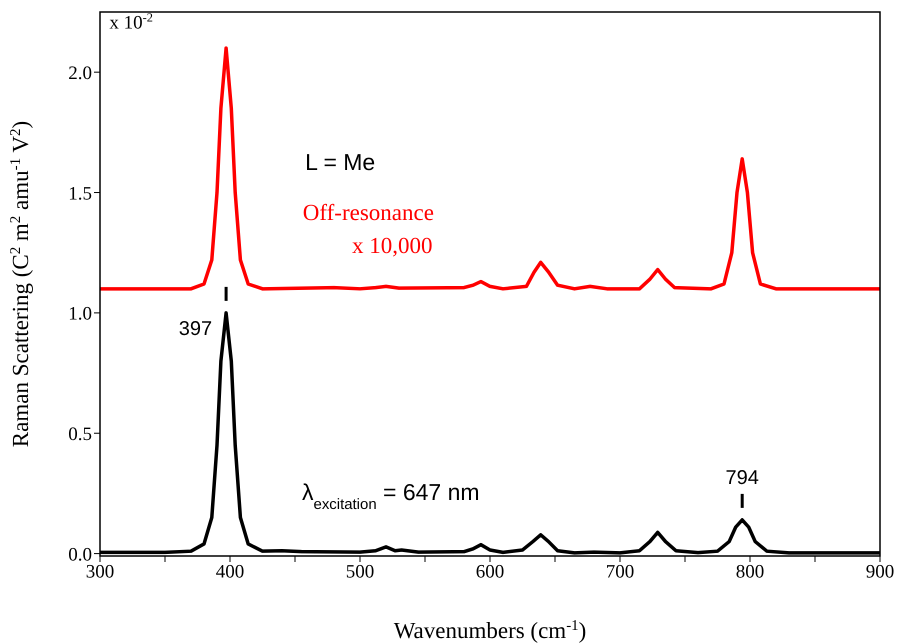 This screenshot has width=903, height=644. Describe the element at coordinates (392, 245) in the screenshot. I see `annotation: x 10,000` at that location.